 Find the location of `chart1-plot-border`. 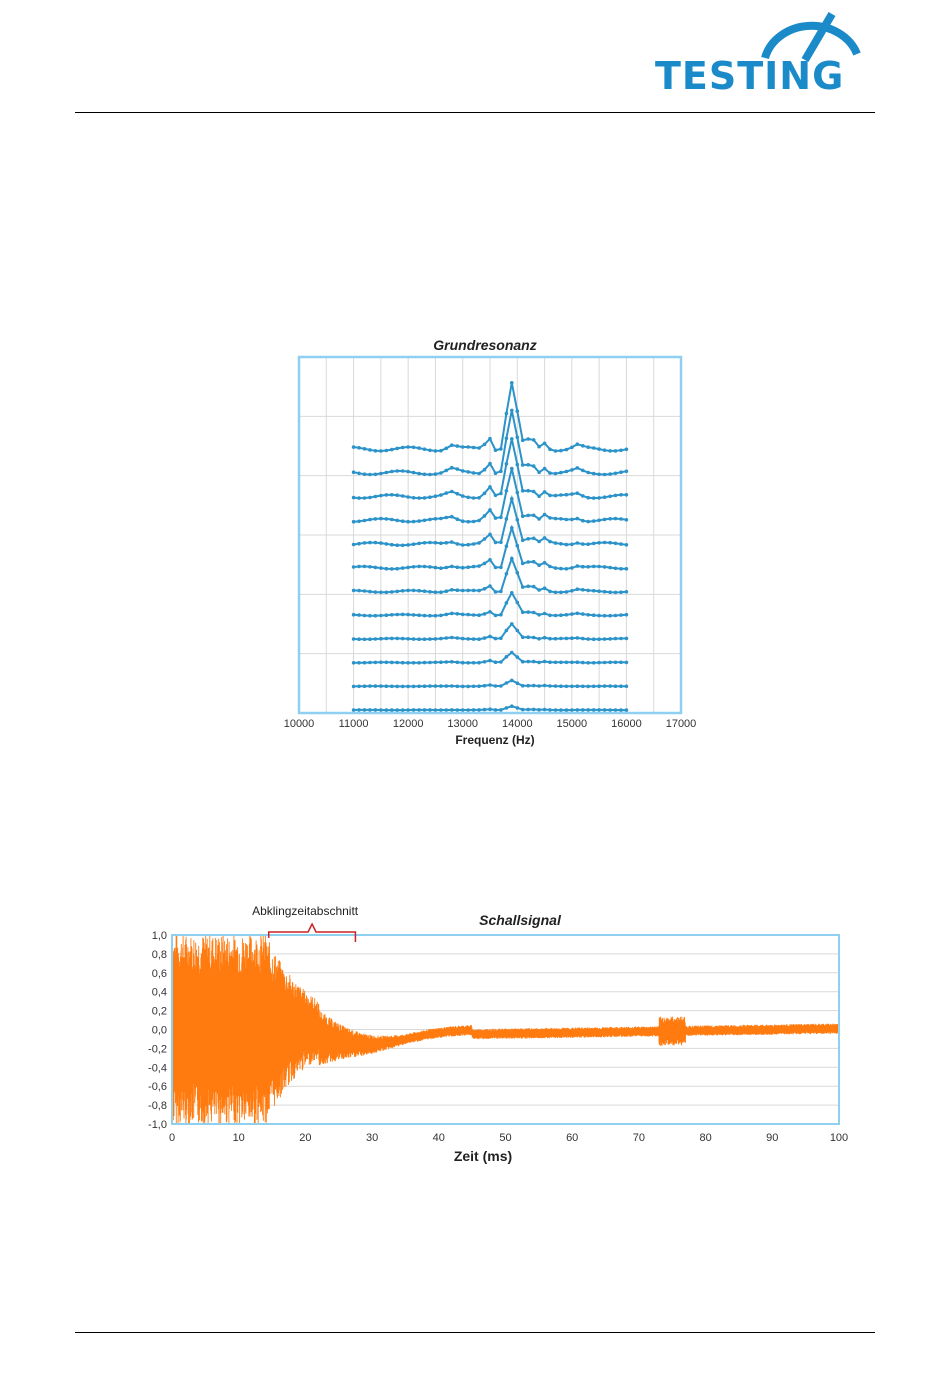

chart1-plot-border is located at coordinates (490, 535).